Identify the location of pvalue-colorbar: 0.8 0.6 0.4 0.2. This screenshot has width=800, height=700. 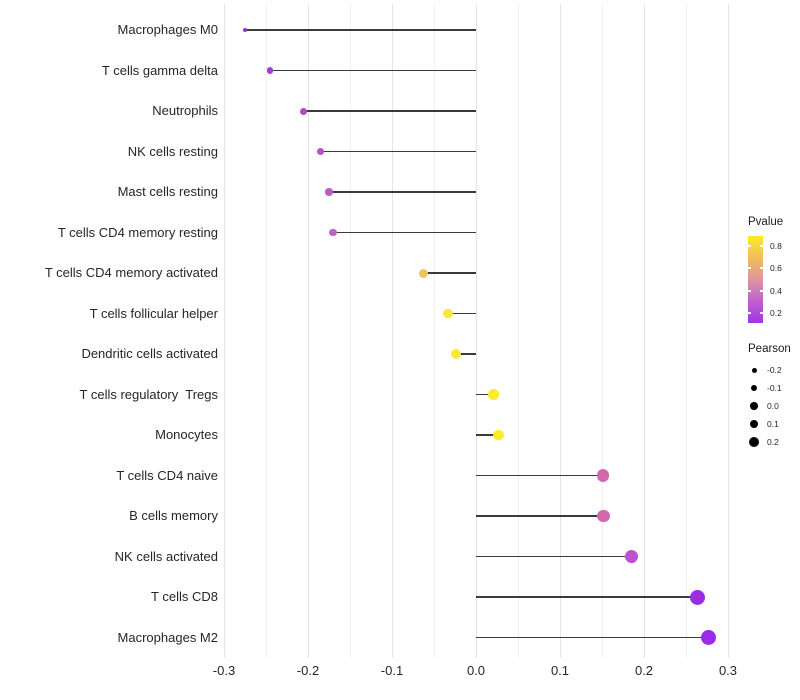
(765, 279).